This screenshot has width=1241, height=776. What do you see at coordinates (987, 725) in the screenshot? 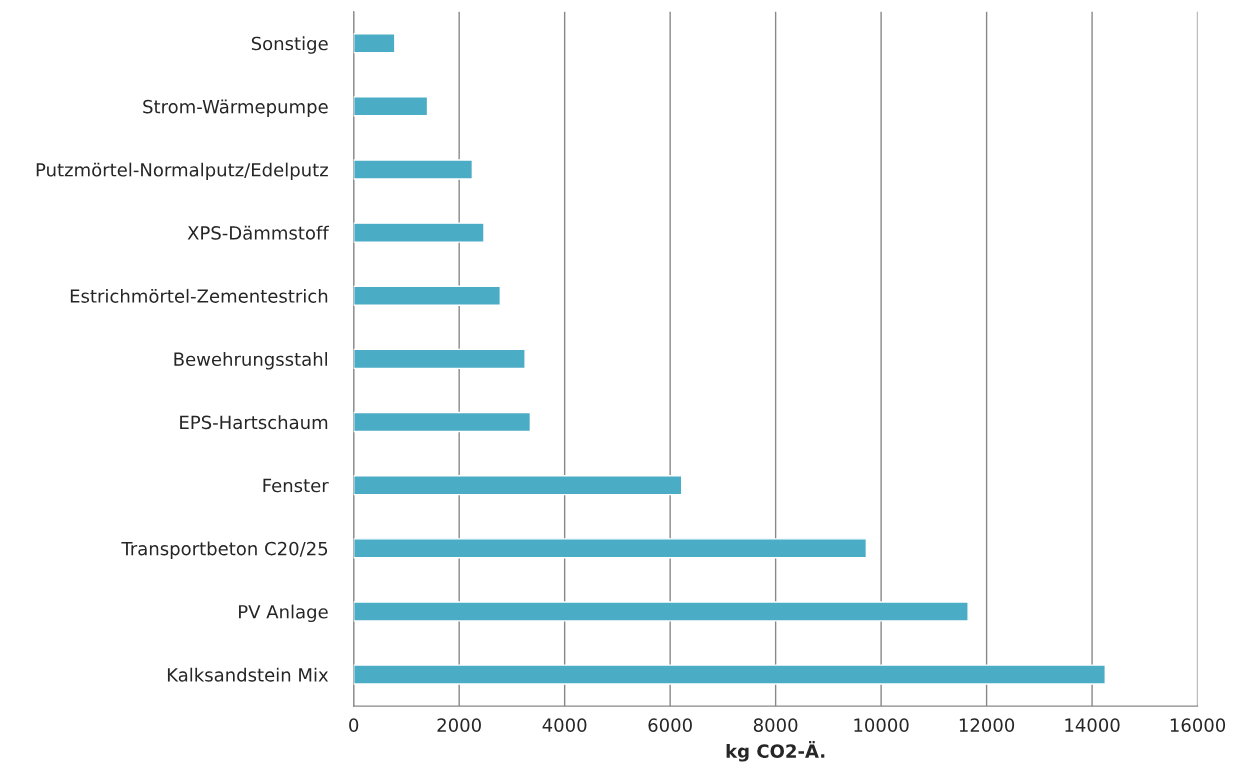
I see `x-tick-label: 12000` at bounding box center [987, 725].